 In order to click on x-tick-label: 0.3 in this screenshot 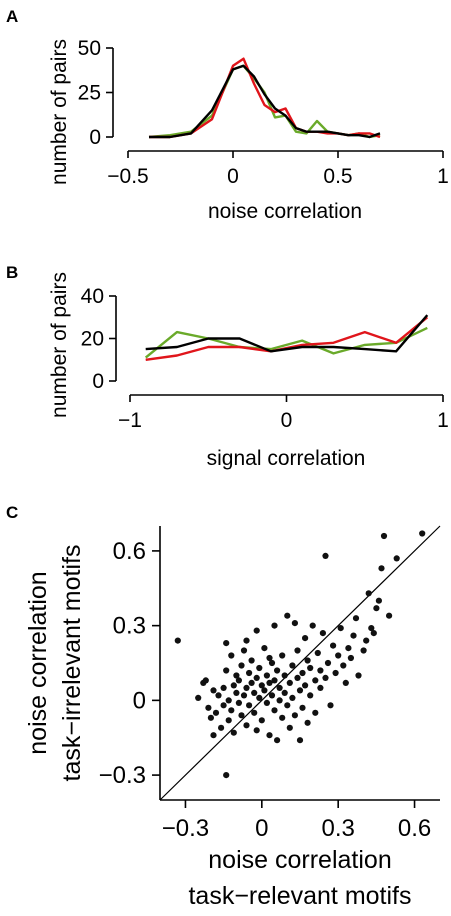, I will do `click(337, 828)`.